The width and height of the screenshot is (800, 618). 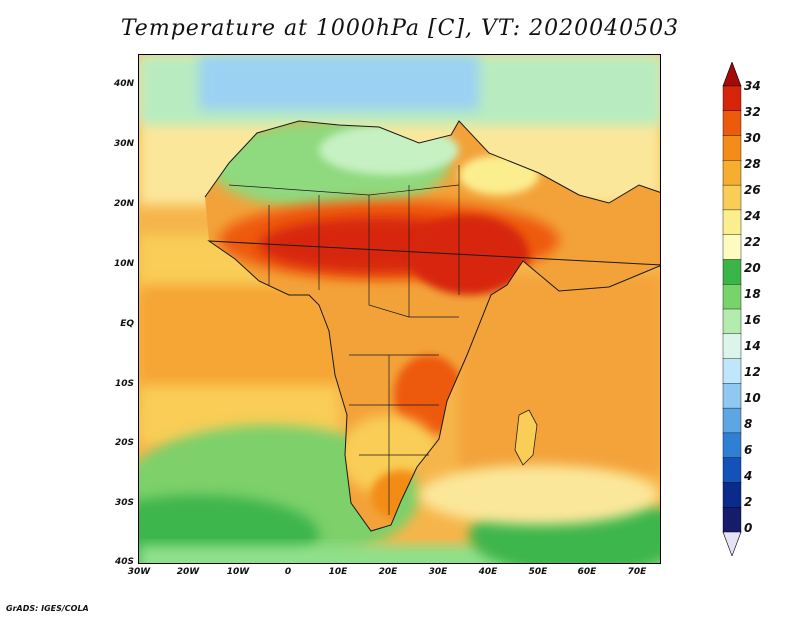 What do you see at coordinates (388, 572) in the screenshot?
I see `lon-tick-label: 20E` at bounding box center [388, 572].